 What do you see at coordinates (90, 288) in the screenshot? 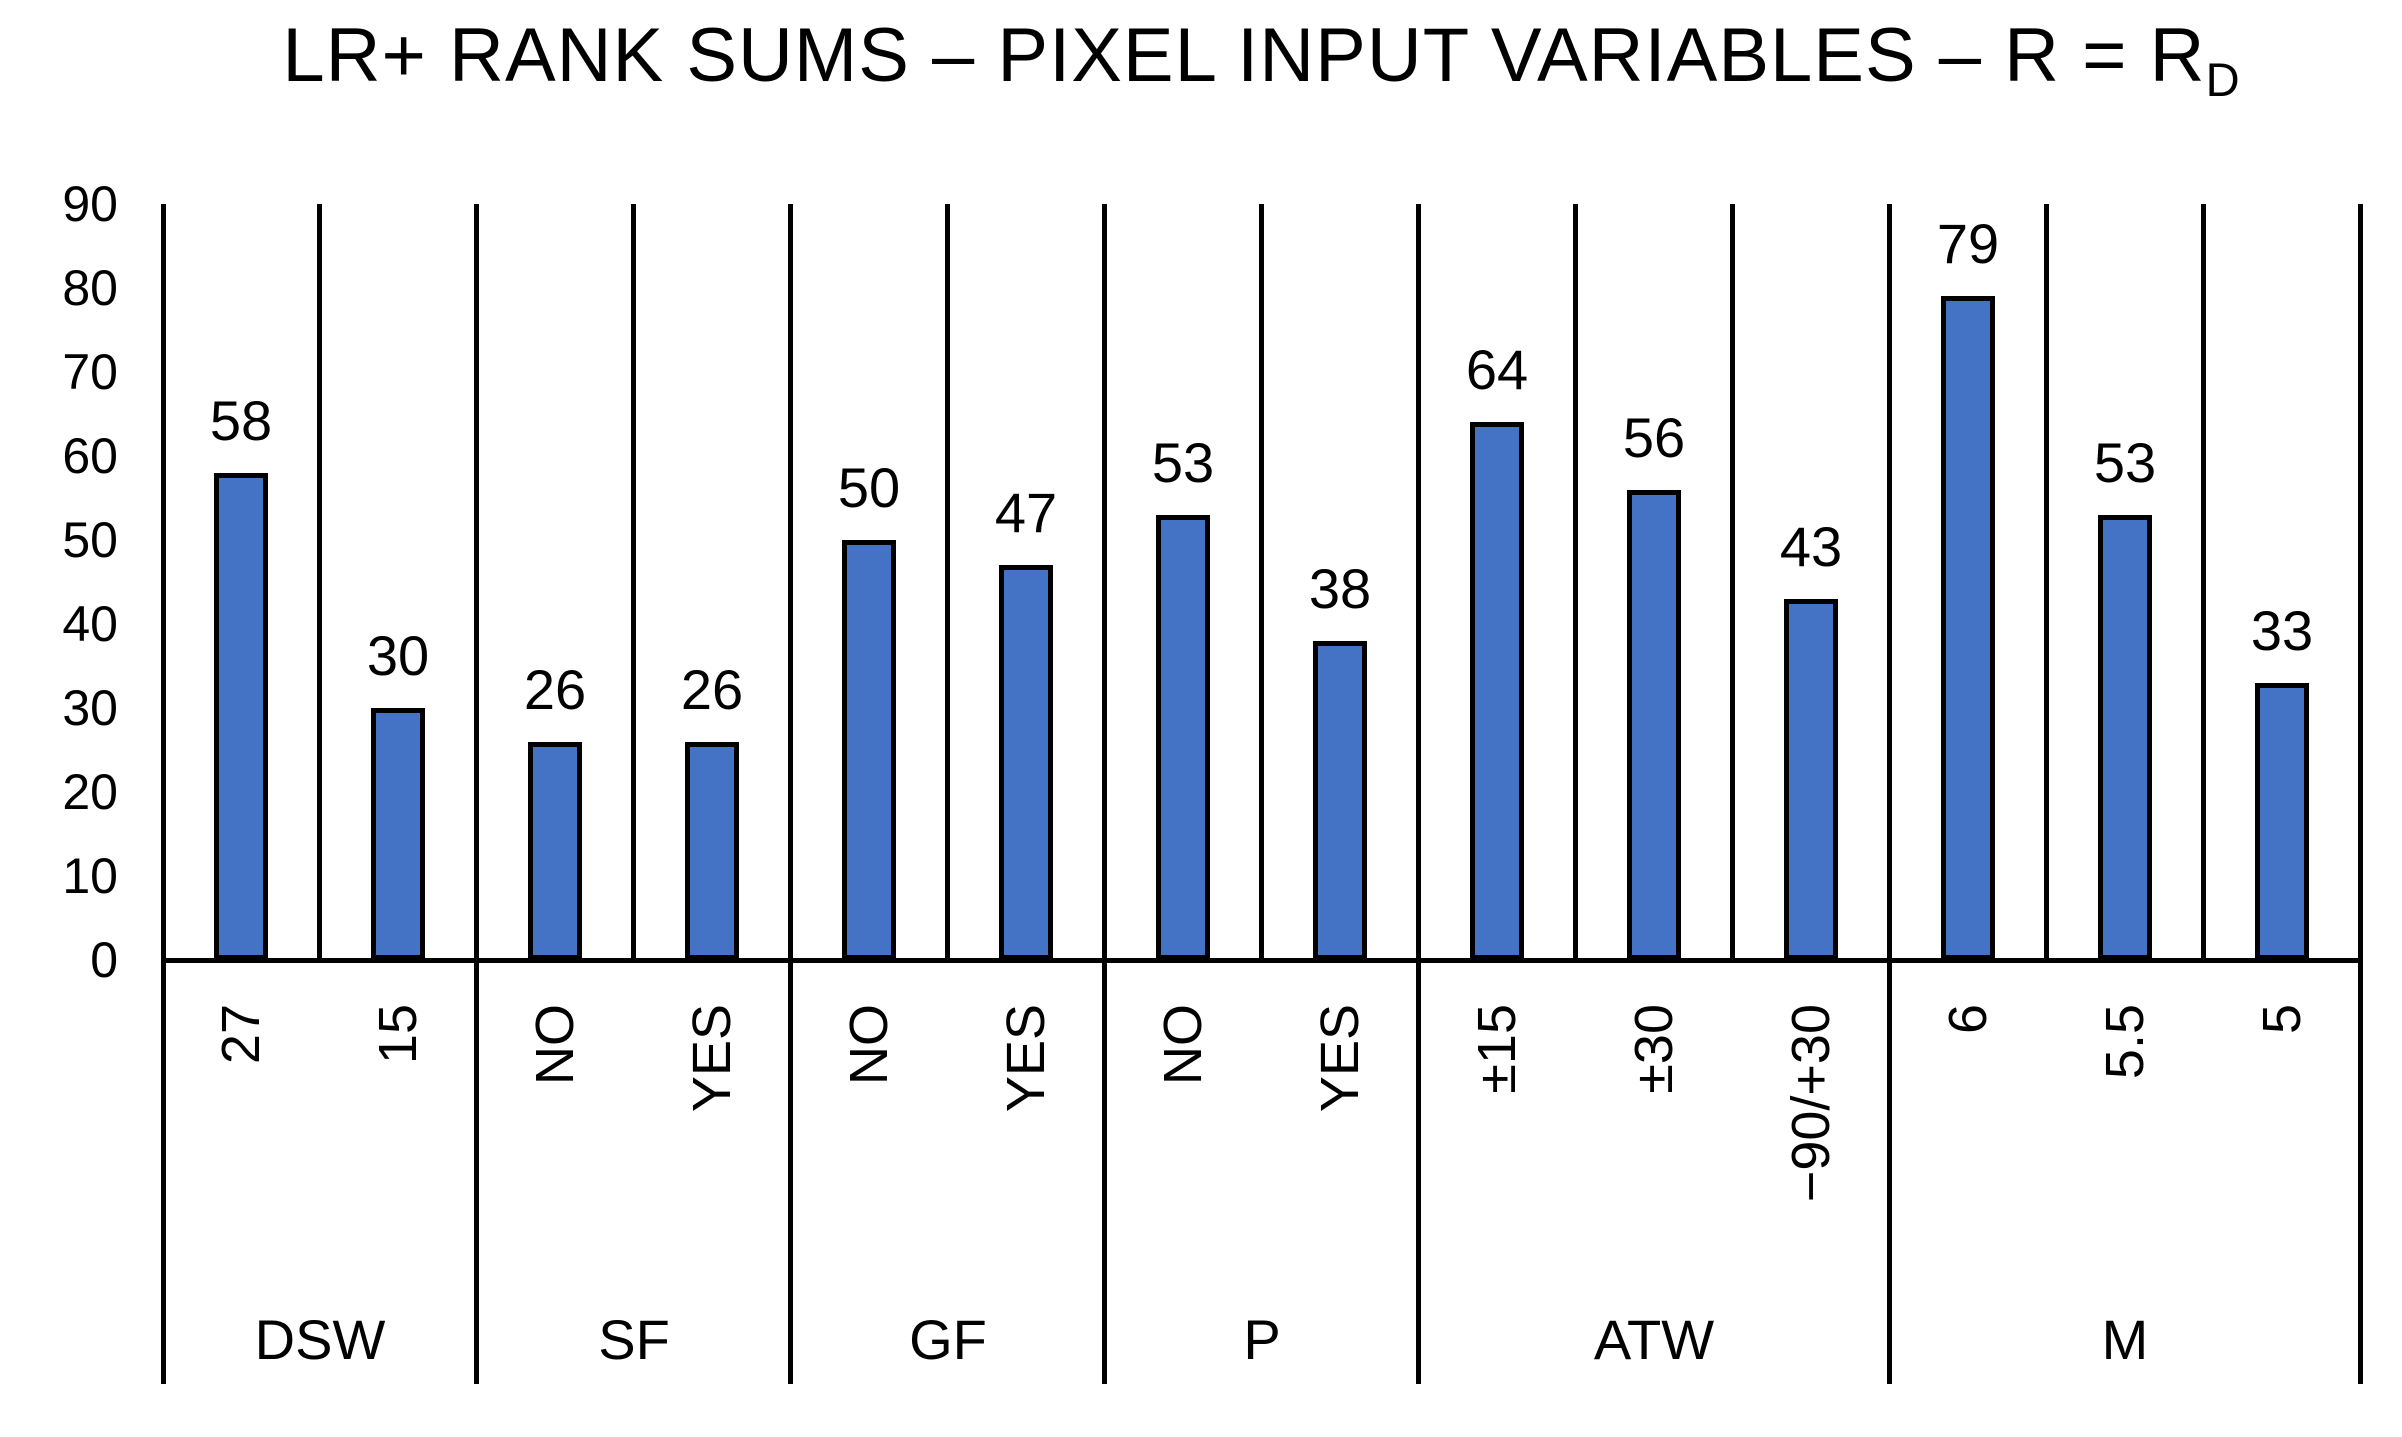
I see `y-axis-tick-label: 80` at bounding box center [90, 288].